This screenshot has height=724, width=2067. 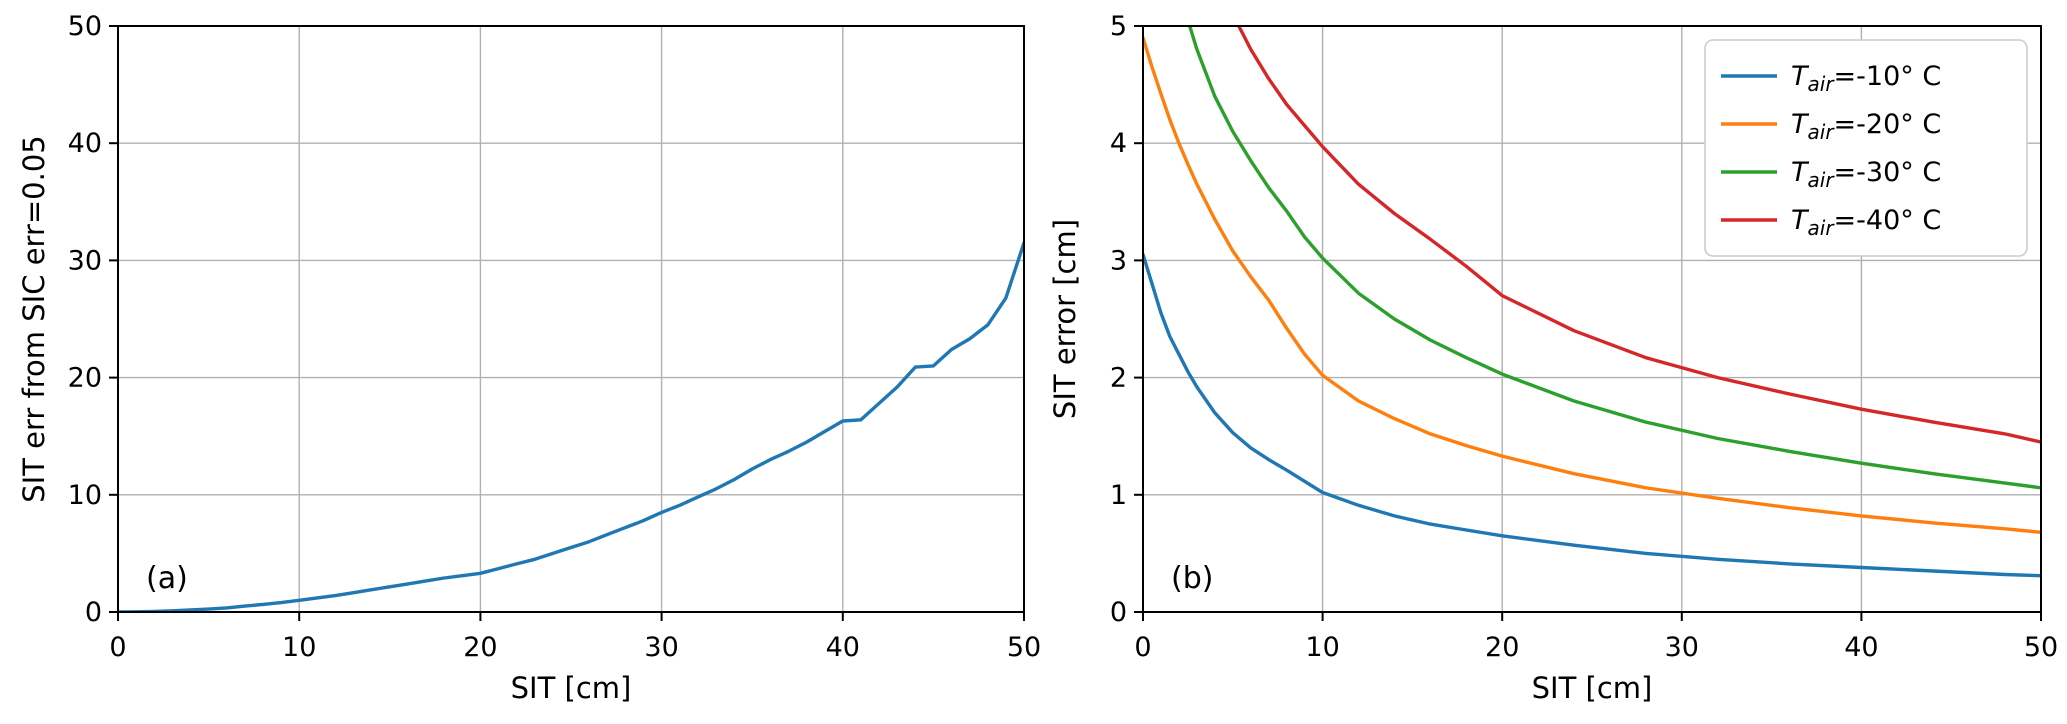 What do you see at coordinates (1118, 143) in the screenshot?
I see `y-tick-label: 4` at bounding box center [1118, 143].